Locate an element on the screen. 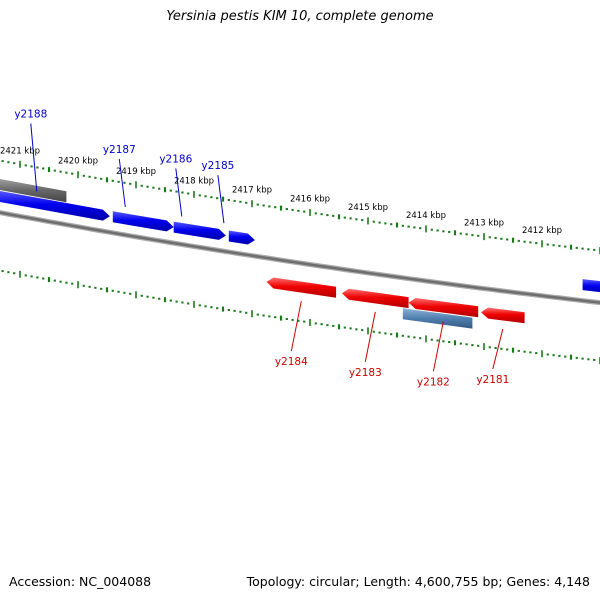 This screenshot has width=600, height=600. gene-label-y2185: y2185 is located at coordinates (217, 166).